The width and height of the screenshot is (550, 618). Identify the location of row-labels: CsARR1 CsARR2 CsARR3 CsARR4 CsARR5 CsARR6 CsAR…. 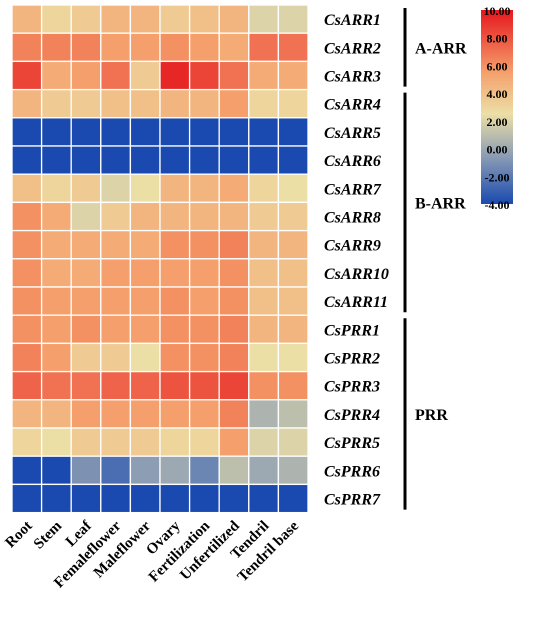
(356, 260).